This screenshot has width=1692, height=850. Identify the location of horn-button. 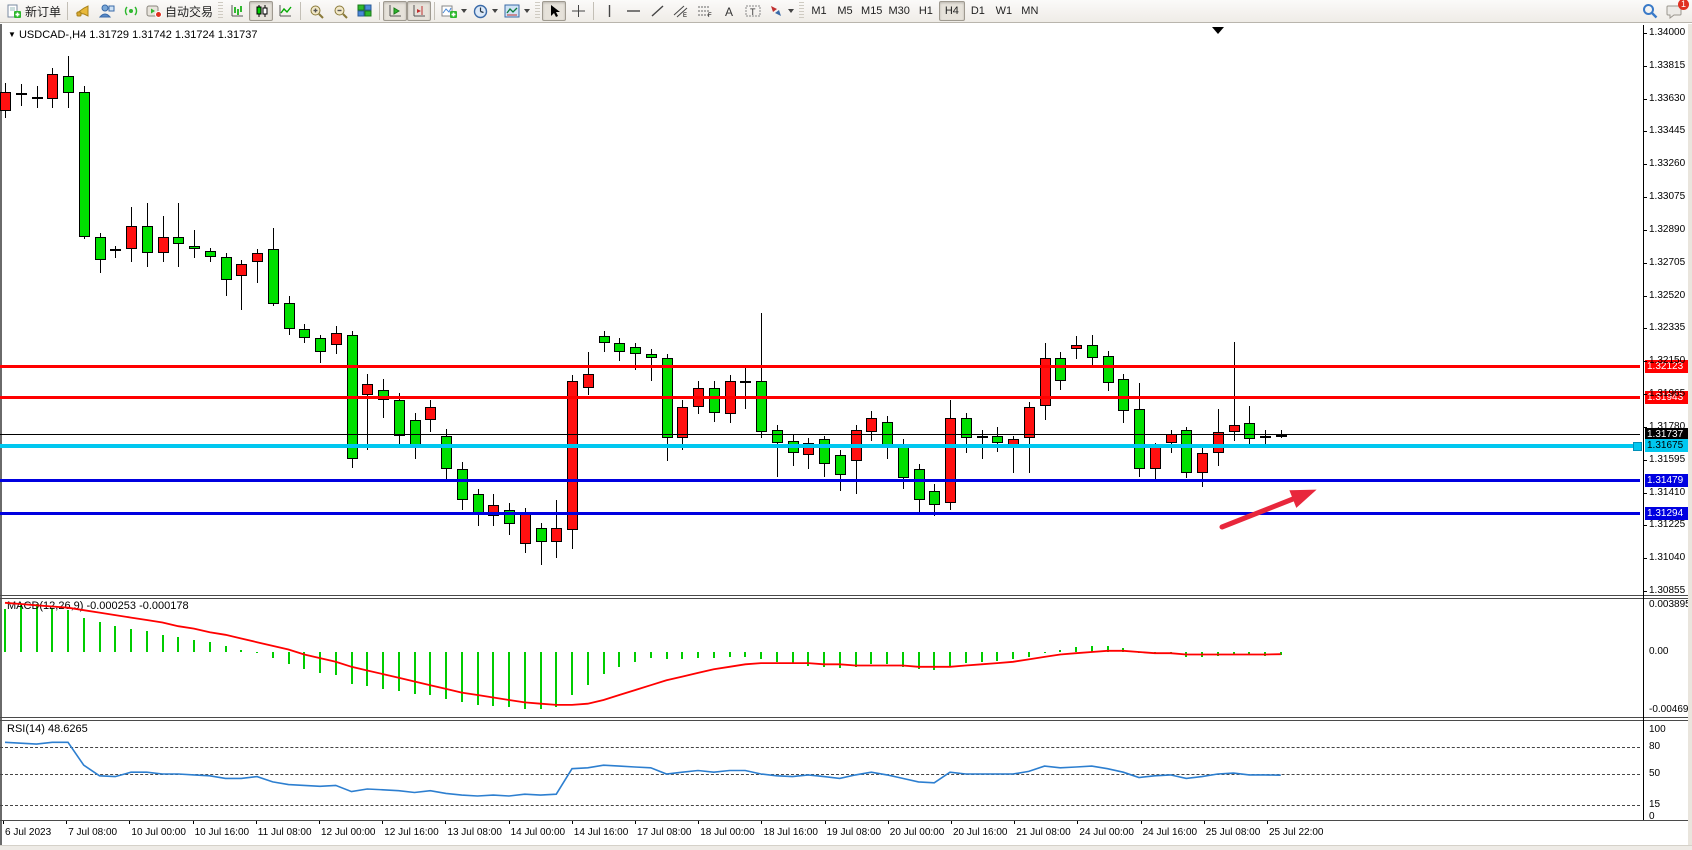
(83, 11).